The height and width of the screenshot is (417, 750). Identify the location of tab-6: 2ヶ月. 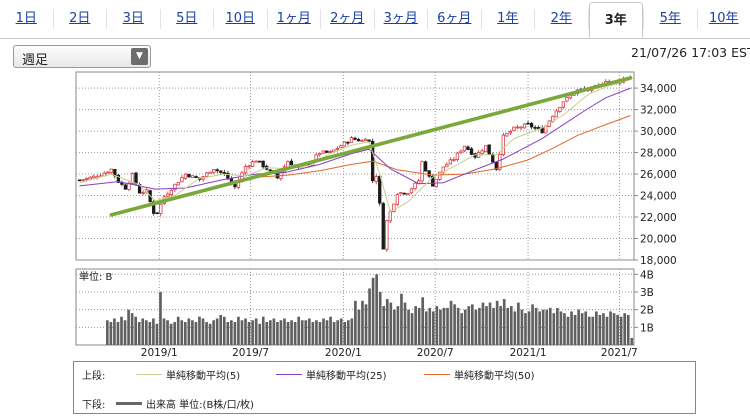
(347, 18).